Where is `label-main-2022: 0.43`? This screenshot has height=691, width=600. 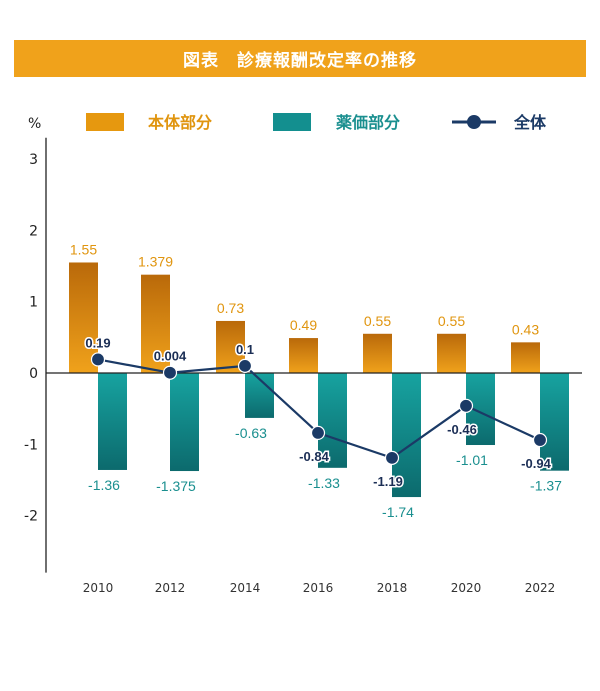
label-main-2022: 0.43 is located at coordinates (525, 329).